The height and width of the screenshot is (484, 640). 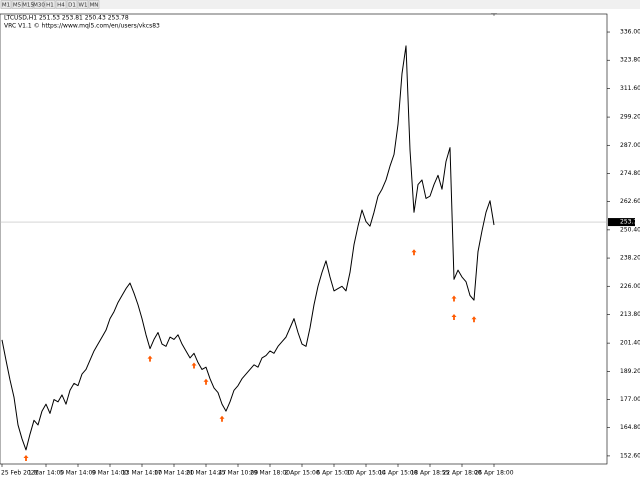 What do you see at coordinates (110, 473) in the screenshot?
I see `x-tick-label: 9 Mar 14:00` at bounding box center [110, 473].